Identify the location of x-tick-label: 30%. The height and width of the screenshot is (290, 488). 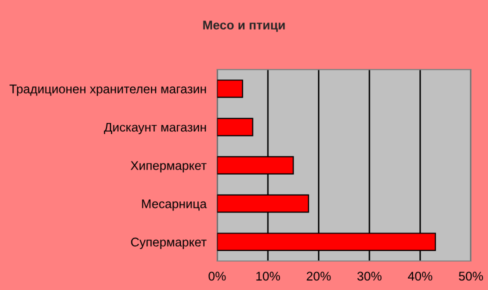
(369, 276).